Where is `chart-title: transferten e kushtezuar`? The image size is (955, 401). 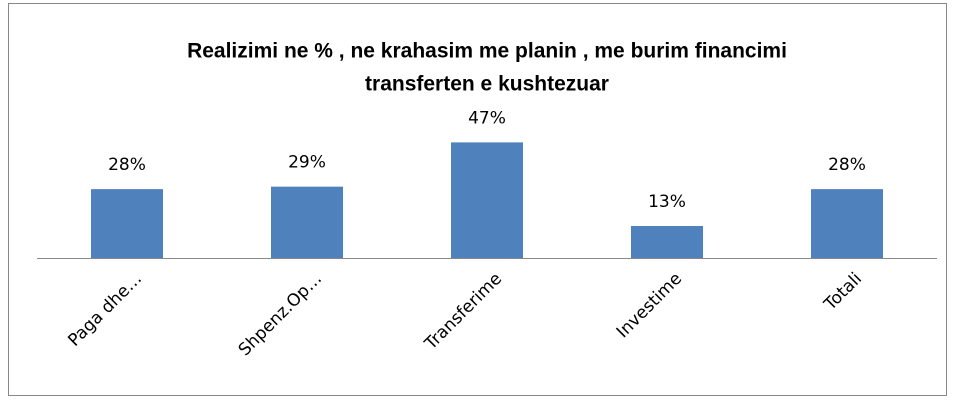
chart-title: transferten e kushtezuar is located at coordinates (487, 84).